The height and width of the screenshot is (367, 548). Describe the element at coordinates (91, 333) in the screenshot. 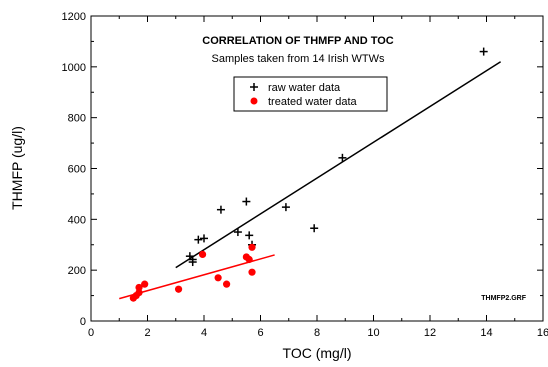

I see `x-tick-label: 0` at that location.